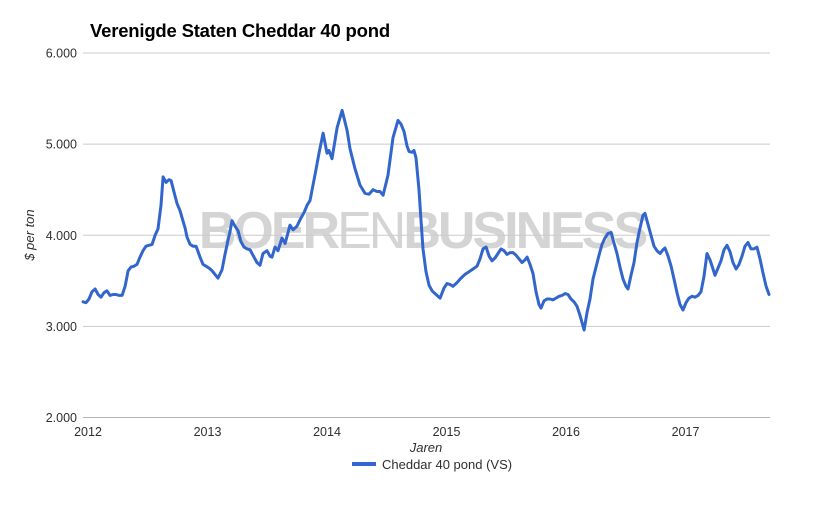  Describe the element at coordinates (88, 432) in the screenshot. I see `x-tick-label: 2012` at that location.